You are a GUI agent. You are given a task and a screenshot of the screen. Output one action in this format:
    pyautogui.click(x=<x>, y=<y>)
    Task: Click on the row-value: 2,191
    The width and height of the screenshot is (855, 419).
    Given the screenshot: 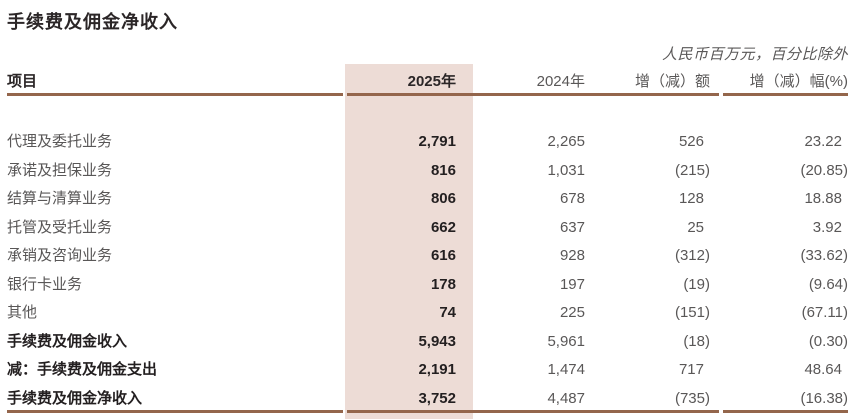 What is the action you would take?
    pyautogui.click(x=437, y=369)
    